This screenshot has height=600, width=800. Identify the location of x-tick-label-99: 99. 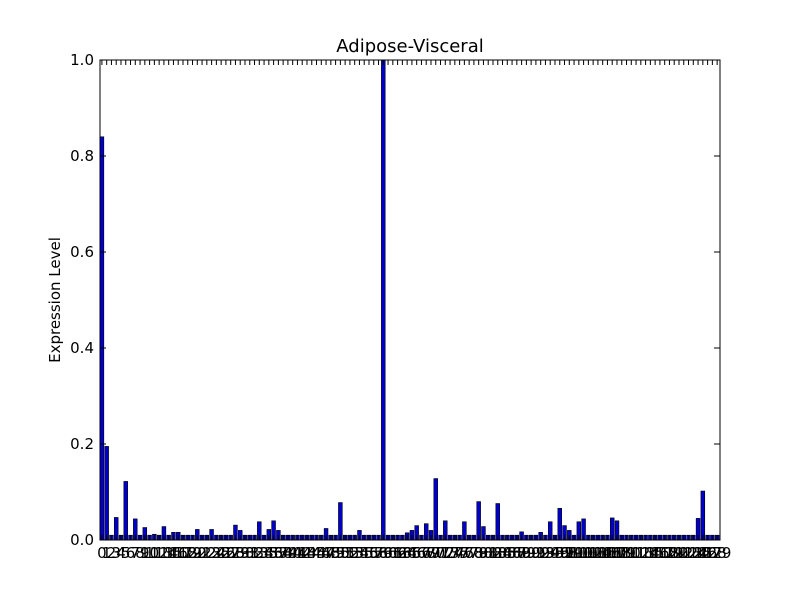
(574, 553).